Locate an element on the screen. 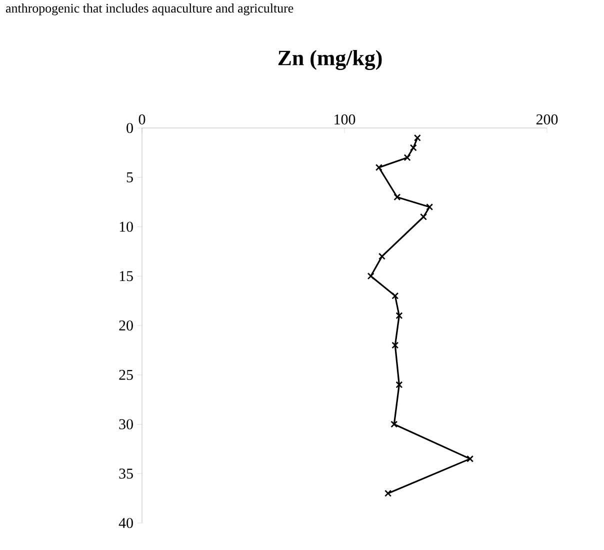 This screenshot has width=604, height=550. x-tick-label: 100 is located at coordinates (345, 119).